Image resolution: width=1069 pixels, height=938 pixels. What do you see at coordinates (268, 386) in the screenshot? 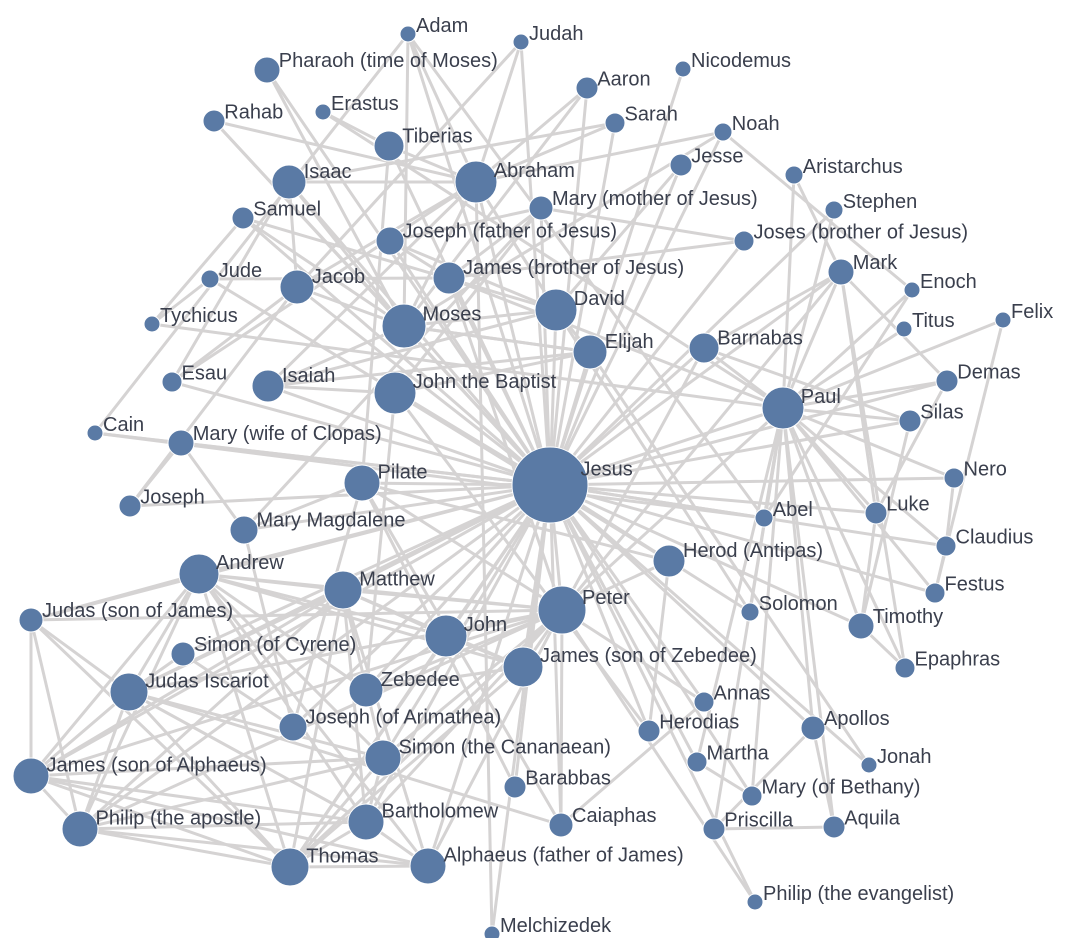
I see `node-circle-isaiah` at bounding box center [268, 386].